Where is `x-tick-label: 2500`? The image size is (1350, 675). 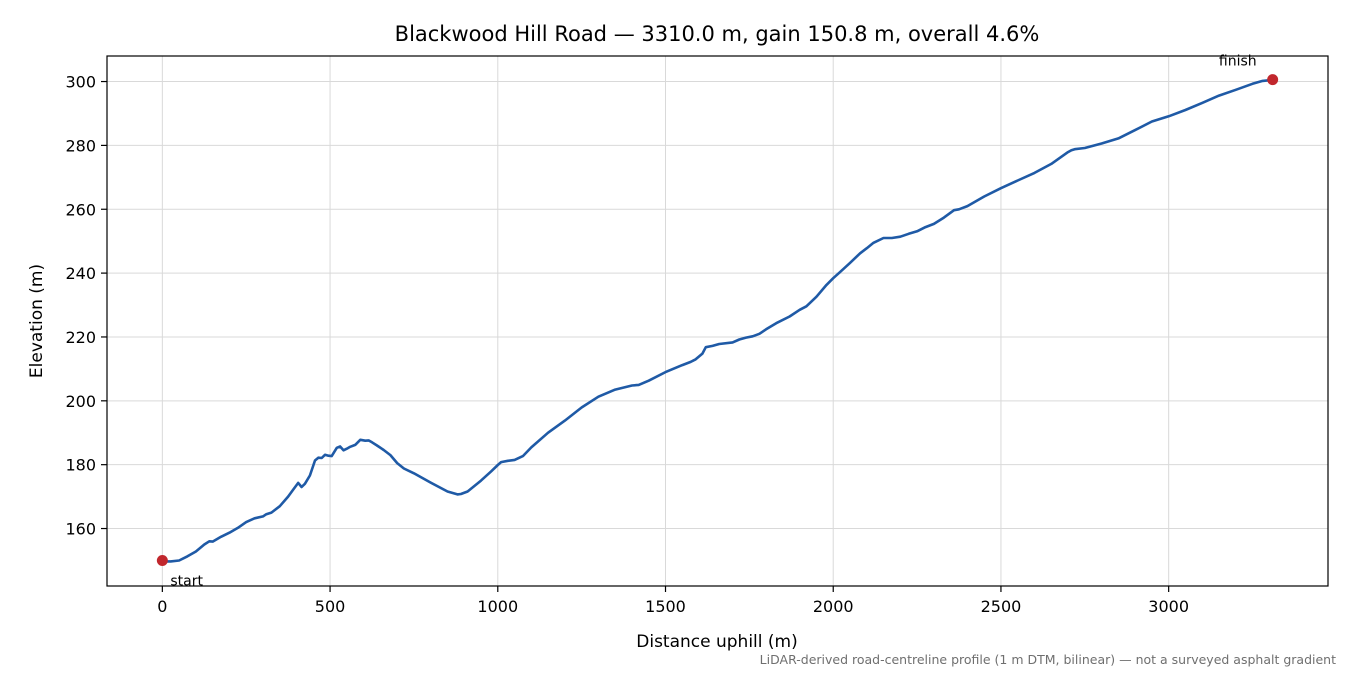
x-tick-label: 2500 is located at coordinates (1001, 606).